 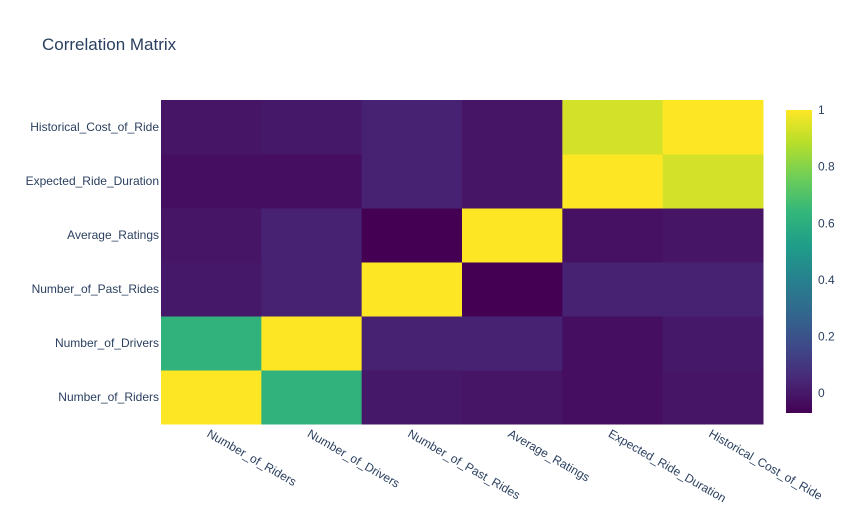 What do you see at coordinates (826, 167) in the screenshot?
I see `colorbar-tick-label: 0.8` at bounding box center [826, 167].